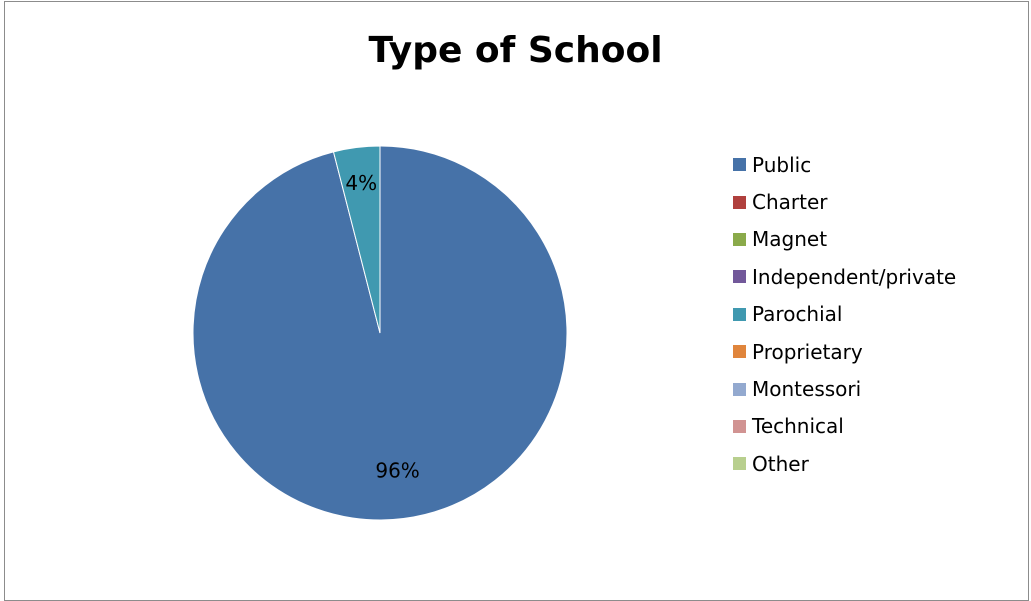  Describe the element at coordinates (797, 314) in the screenshot. I see `legend-label: Parochial` at that location.